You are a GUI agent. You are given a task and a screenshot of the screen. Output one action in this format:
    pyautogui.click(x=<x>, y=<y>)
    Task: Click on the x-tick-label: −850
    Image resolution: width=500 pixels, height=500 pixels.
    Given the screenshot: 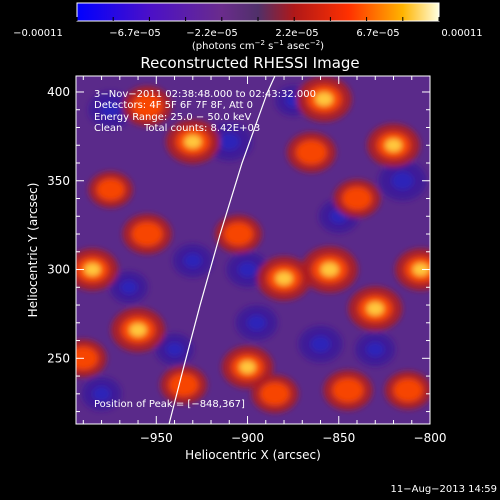 What is the action you would take?
    pyautogui.click(x=338, y=438)
    